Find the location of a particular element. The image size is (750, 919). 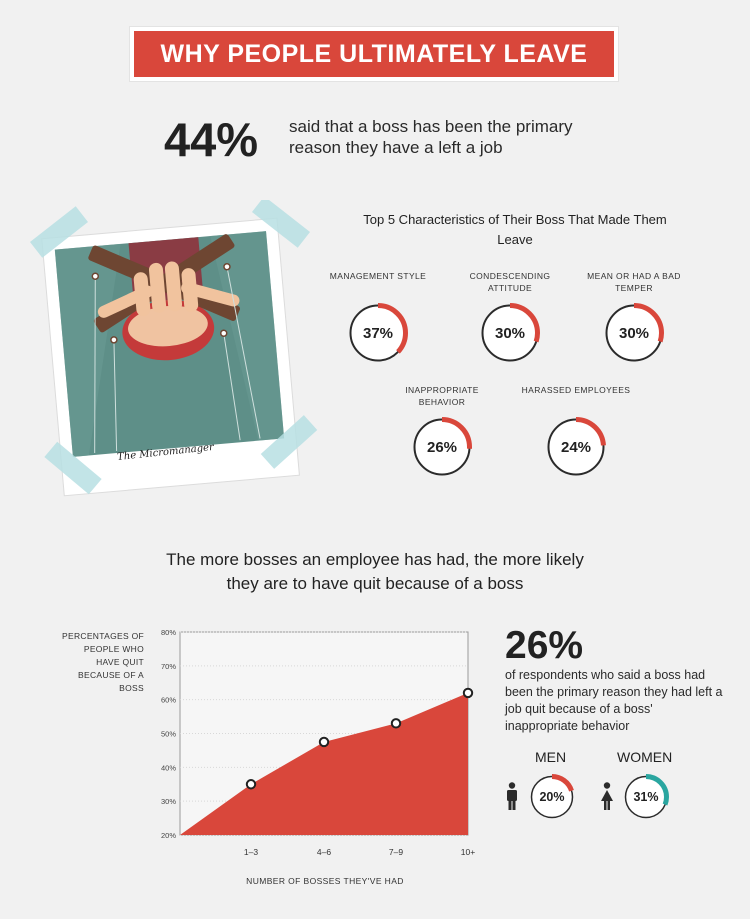

y-tick-label: 60% is located at coordinates (168, 700).